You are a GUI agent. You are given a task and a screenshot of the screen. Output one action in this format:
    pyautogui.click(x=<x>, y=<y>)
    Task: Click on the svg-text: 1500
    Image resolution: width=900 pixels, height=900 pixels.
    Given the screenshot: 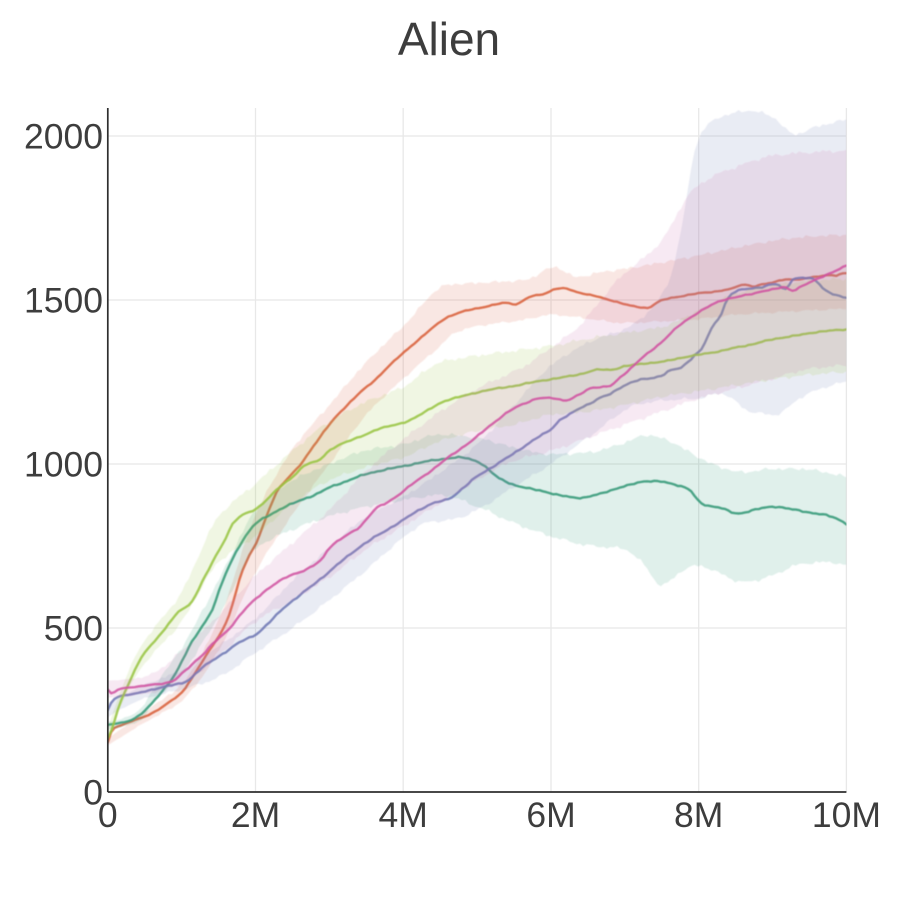 What is the action you would take?
    pyautogui.click(x=63, y=301)
    